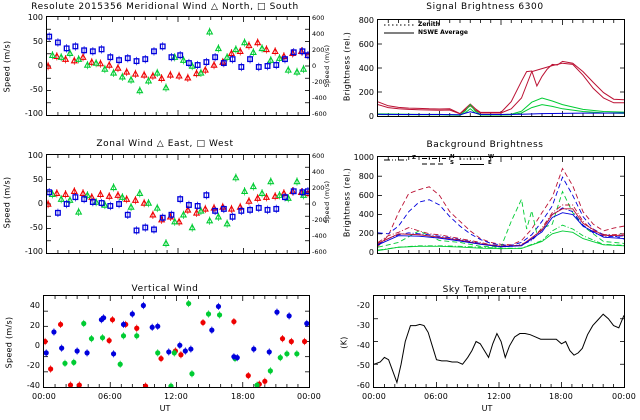  What do you see at coordinates (165, 408) in the screenshot?
I see `x-axis-label-vertical: UT` at bounding box center [165, 408].